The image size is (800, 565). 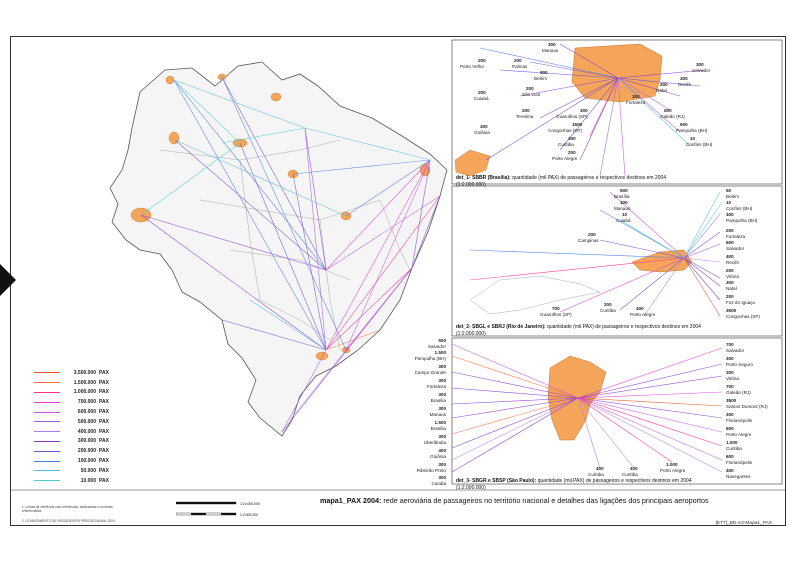 What do you see at coordinates (692, 130) in the screenshot?
I see `det1-label: Pampulha (BH)` at bounding box center [692, 130].